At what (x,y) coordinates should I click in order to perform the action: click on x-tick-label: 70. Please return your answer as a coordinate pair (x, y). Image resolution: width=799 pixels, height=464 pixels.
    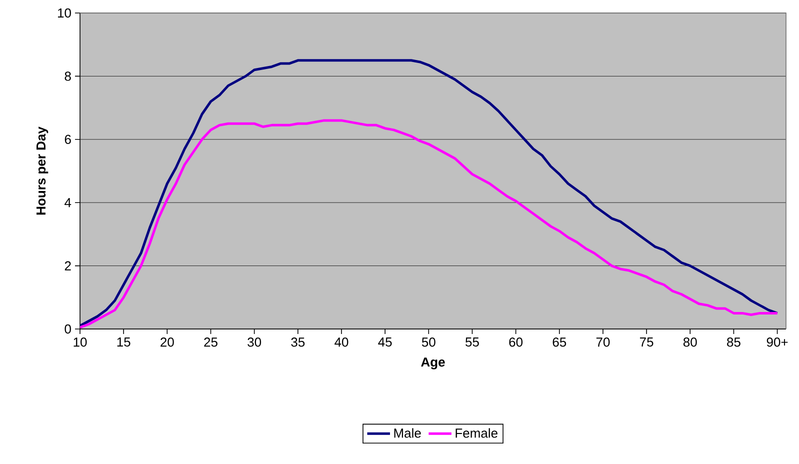
    Looking at the image, I should click on (603, 342).